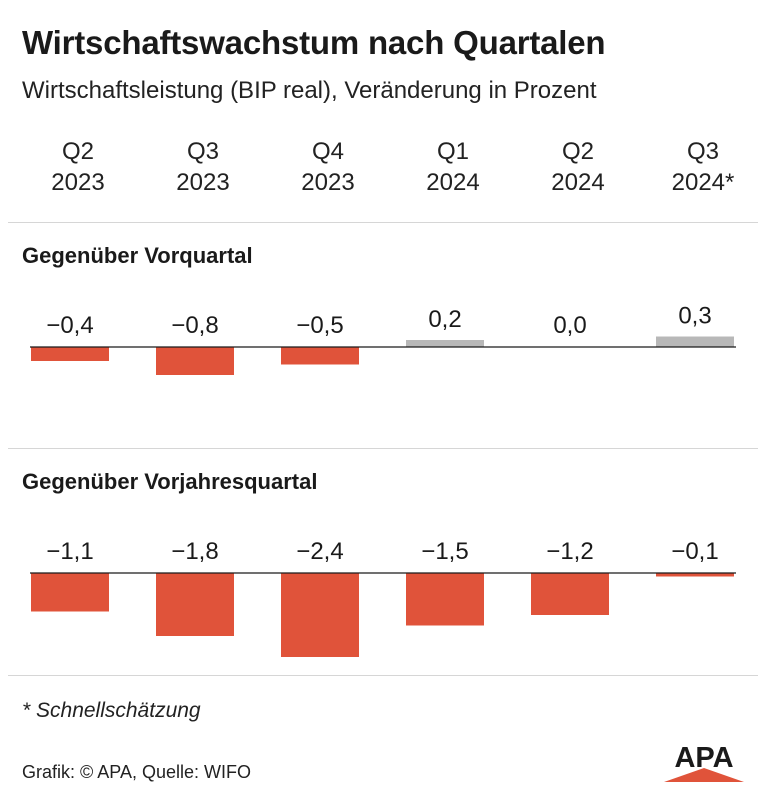  I want to click on section-title-vorjahresquartal: Gegenüber Vorjahresquartal, so click(170, 481).